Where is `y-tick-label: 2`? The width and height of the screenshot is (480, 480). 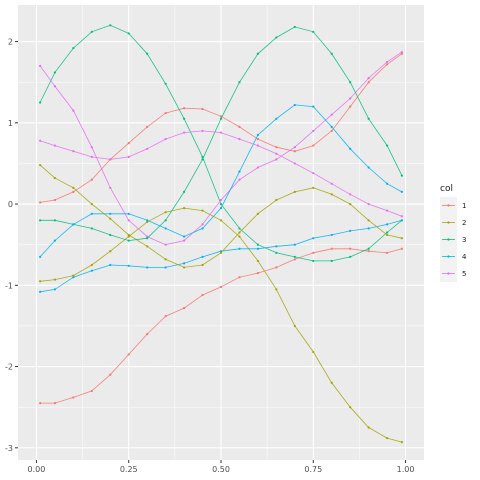
y-tick-label: 2 is located at coordinates (10, 42).